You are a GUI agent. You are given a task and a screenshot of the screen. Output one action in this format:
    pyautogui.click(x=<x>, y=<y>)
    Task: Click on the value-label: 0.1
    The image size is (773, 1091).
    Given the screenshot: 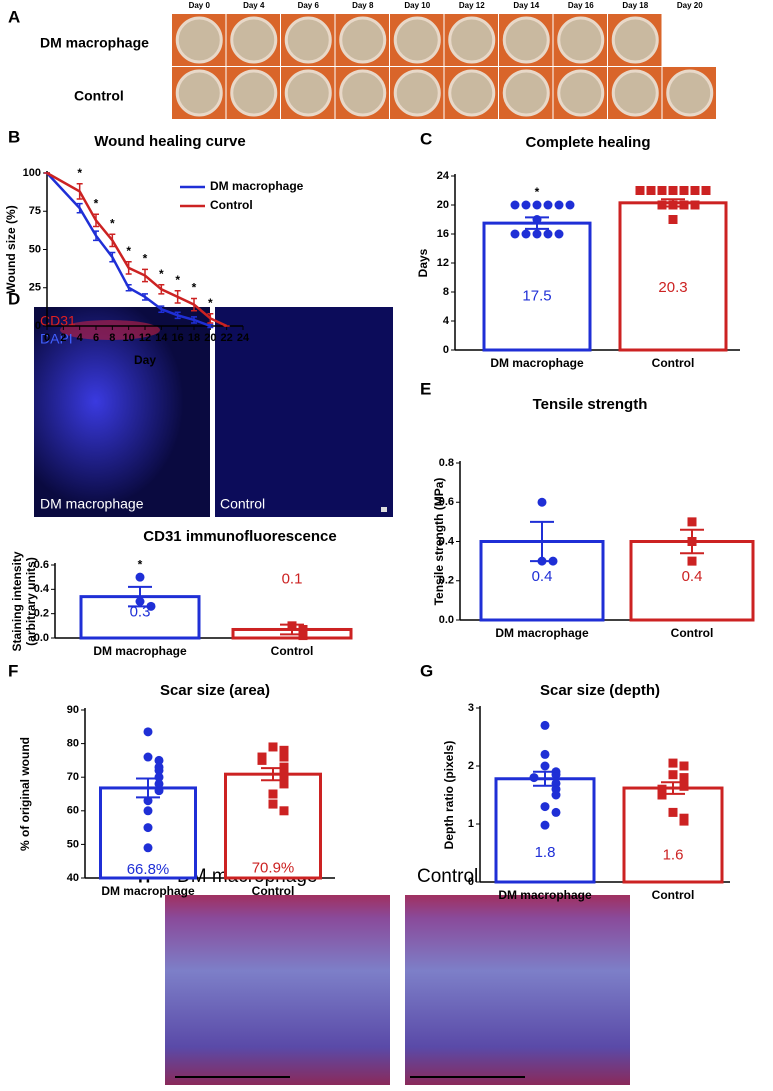 What is the action you would take?
    pyautogui.click(x=292, y=578)
    